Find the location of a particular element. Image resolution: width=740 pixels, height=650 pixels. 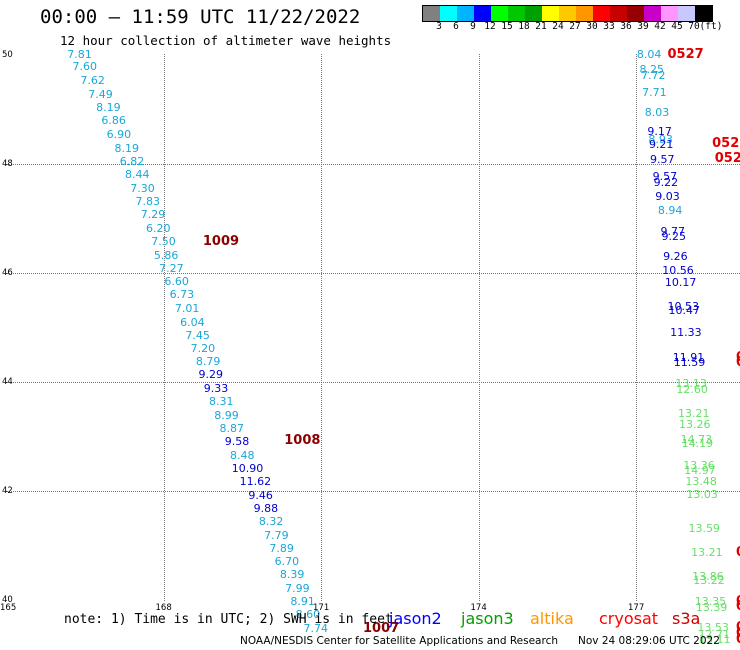

wave-height-value: 8.60 is located at coordinates (308, 615).